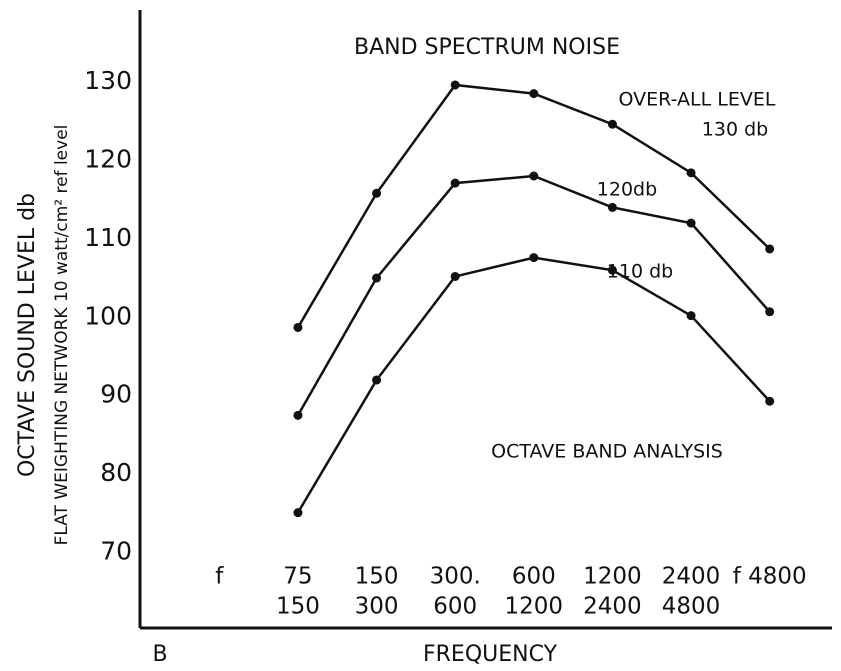 This screenshot has width=841, height=671. Describe the element at coordinates (108, 158) in the screenshot. I see `y-tick-label: 120` at that location.